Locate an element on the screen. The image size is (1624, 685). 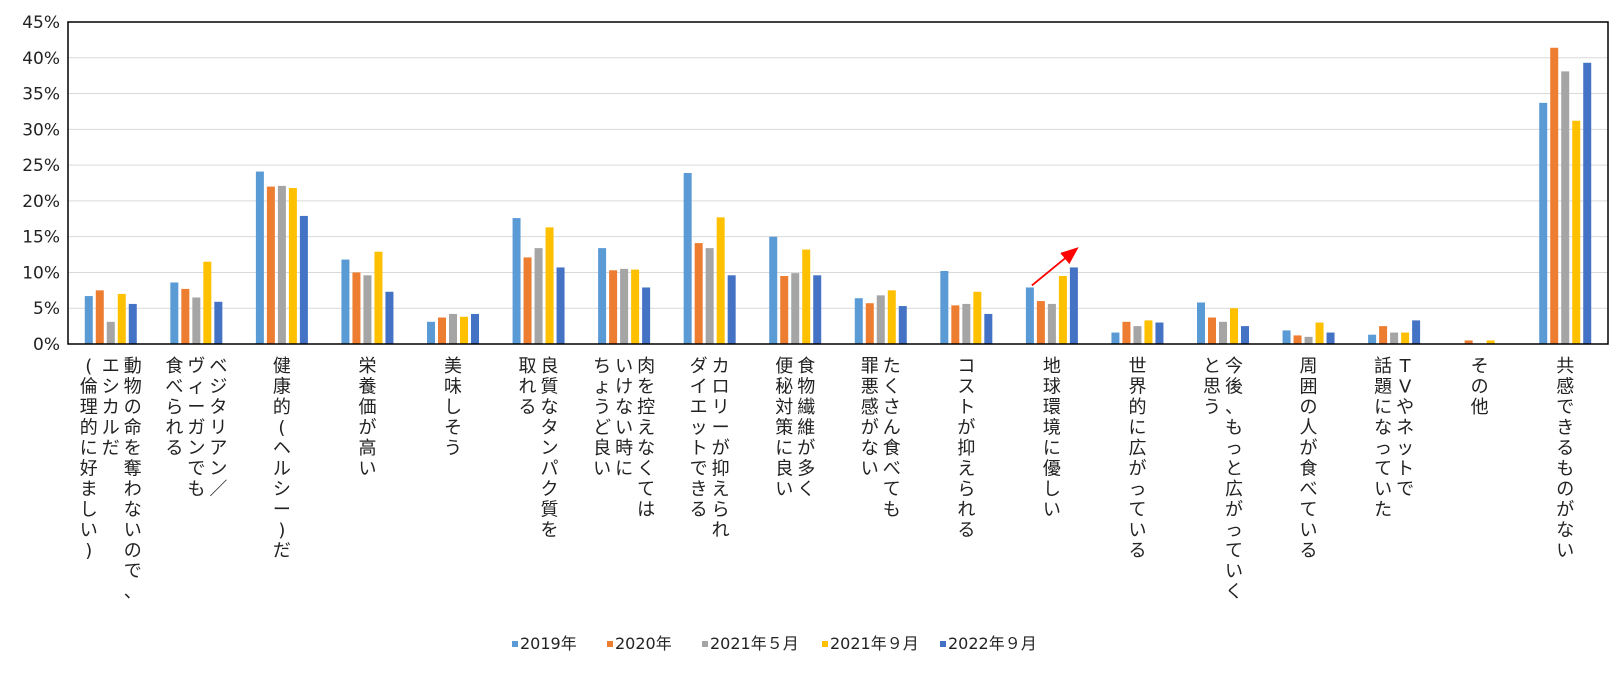
x-category-label-line: 美味しそう is located at coordinates (453, 407).